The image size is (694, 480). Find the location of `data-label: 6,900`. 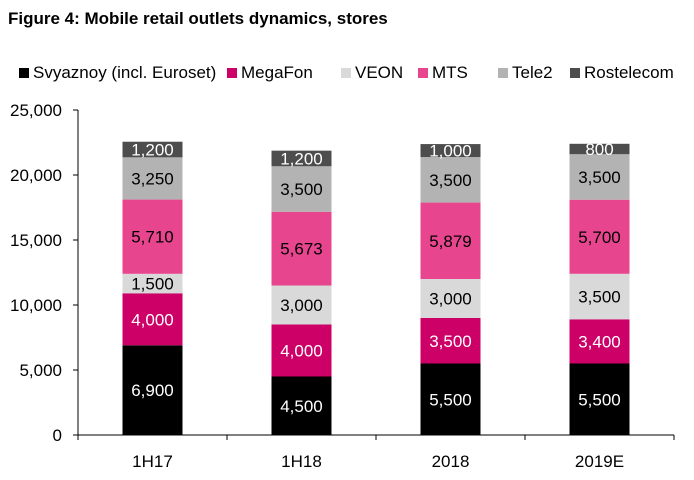

data-label: 6,900 is located at coordinates (152, 390).